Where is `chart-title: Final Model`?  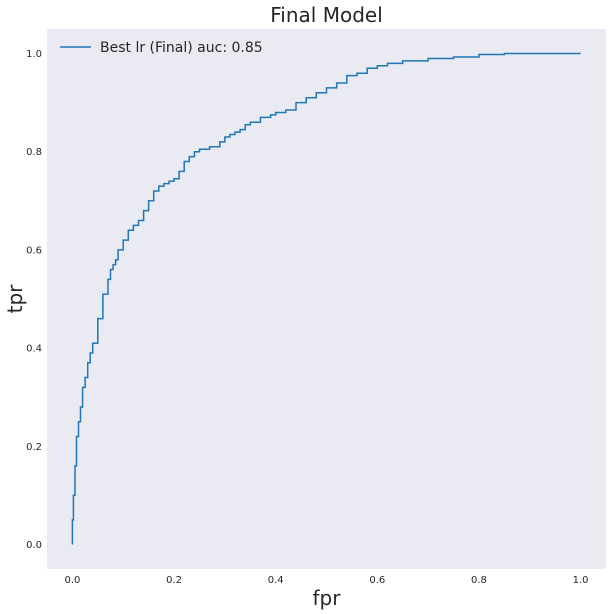
chart-title: Final Model is located at coordinates (326, 15).